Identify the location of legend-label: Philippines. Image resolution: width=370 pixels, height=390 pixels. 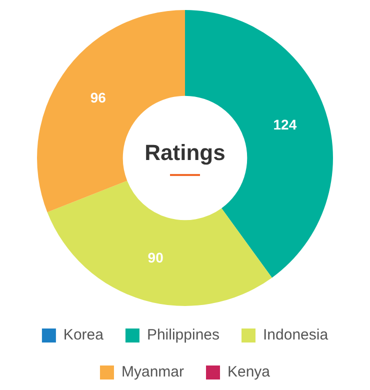
(183, 335).